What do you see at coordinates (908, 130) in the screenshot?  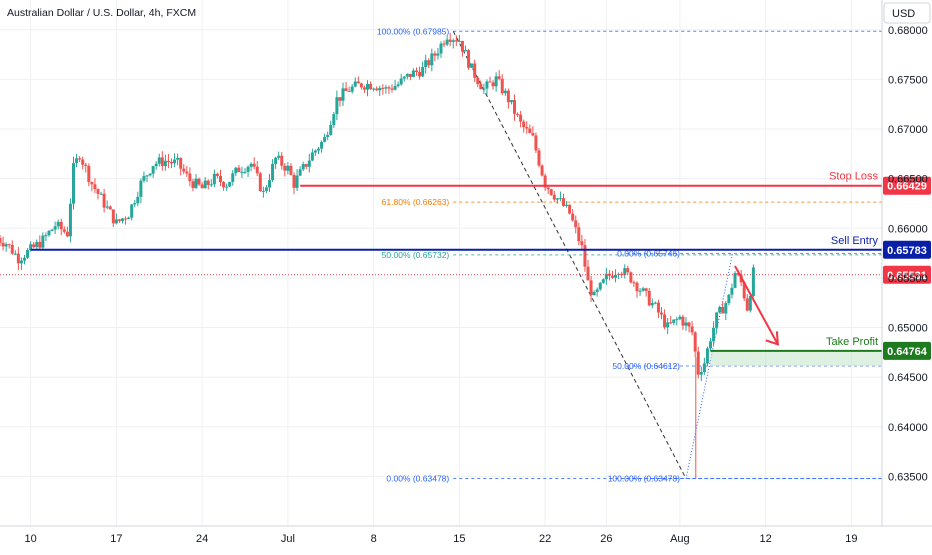 I see `y-tick-label: 0.67000` at bounding box center [908, 130].